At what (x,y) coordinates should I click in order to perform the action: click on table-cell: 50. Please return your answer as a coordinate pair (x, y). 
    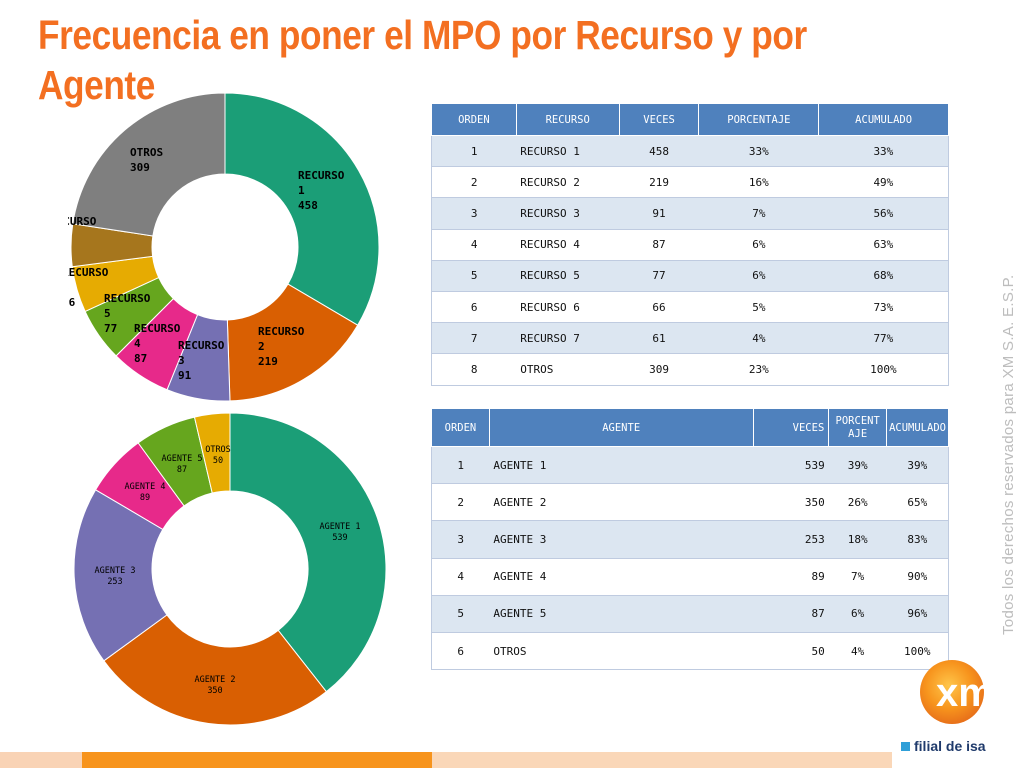
    Looking at the image, I should click on (791, 651).